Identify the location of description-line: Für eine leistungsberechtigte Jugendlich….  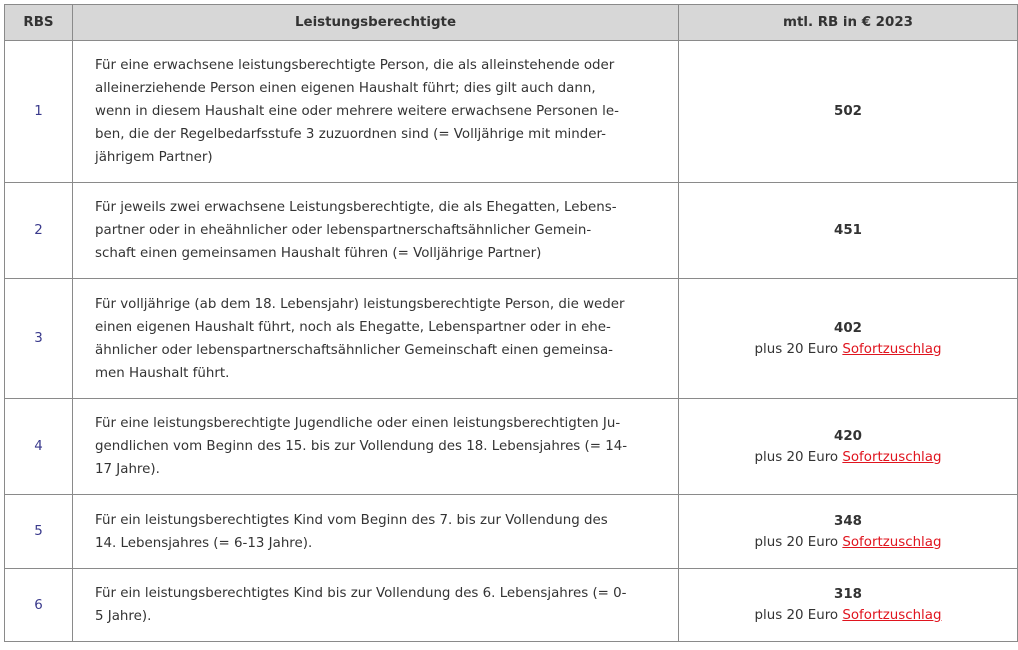
(358, 423).